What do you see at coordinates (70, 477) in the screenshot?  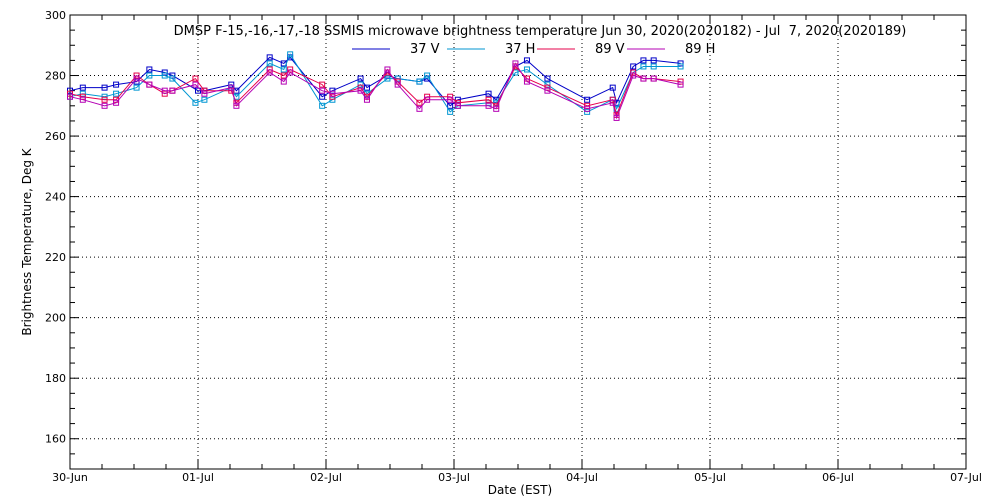 I see `x-tick-label: 30-Jun` at bounding box center [70, 477].